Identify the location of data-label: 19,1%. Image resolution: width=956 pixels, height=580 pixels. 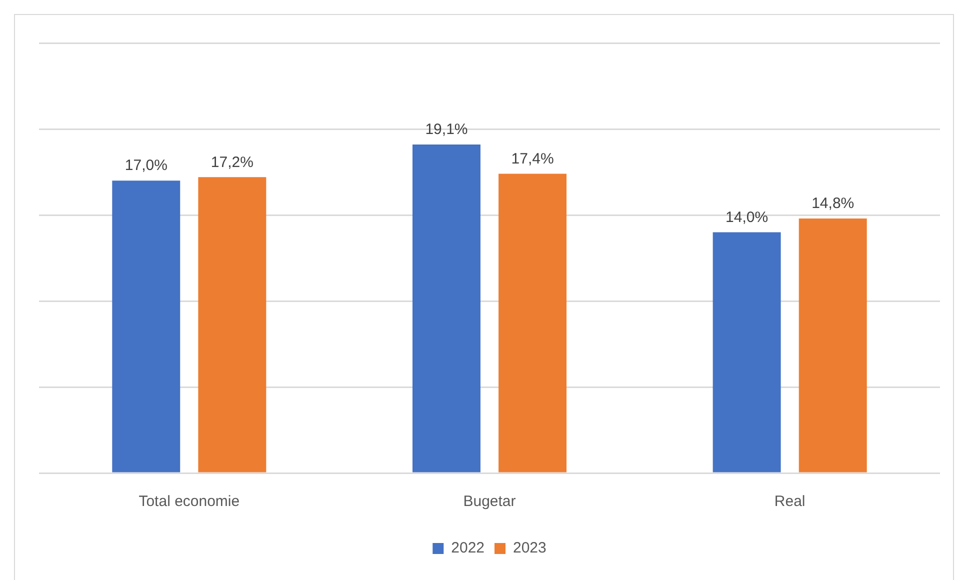
(446, 129).